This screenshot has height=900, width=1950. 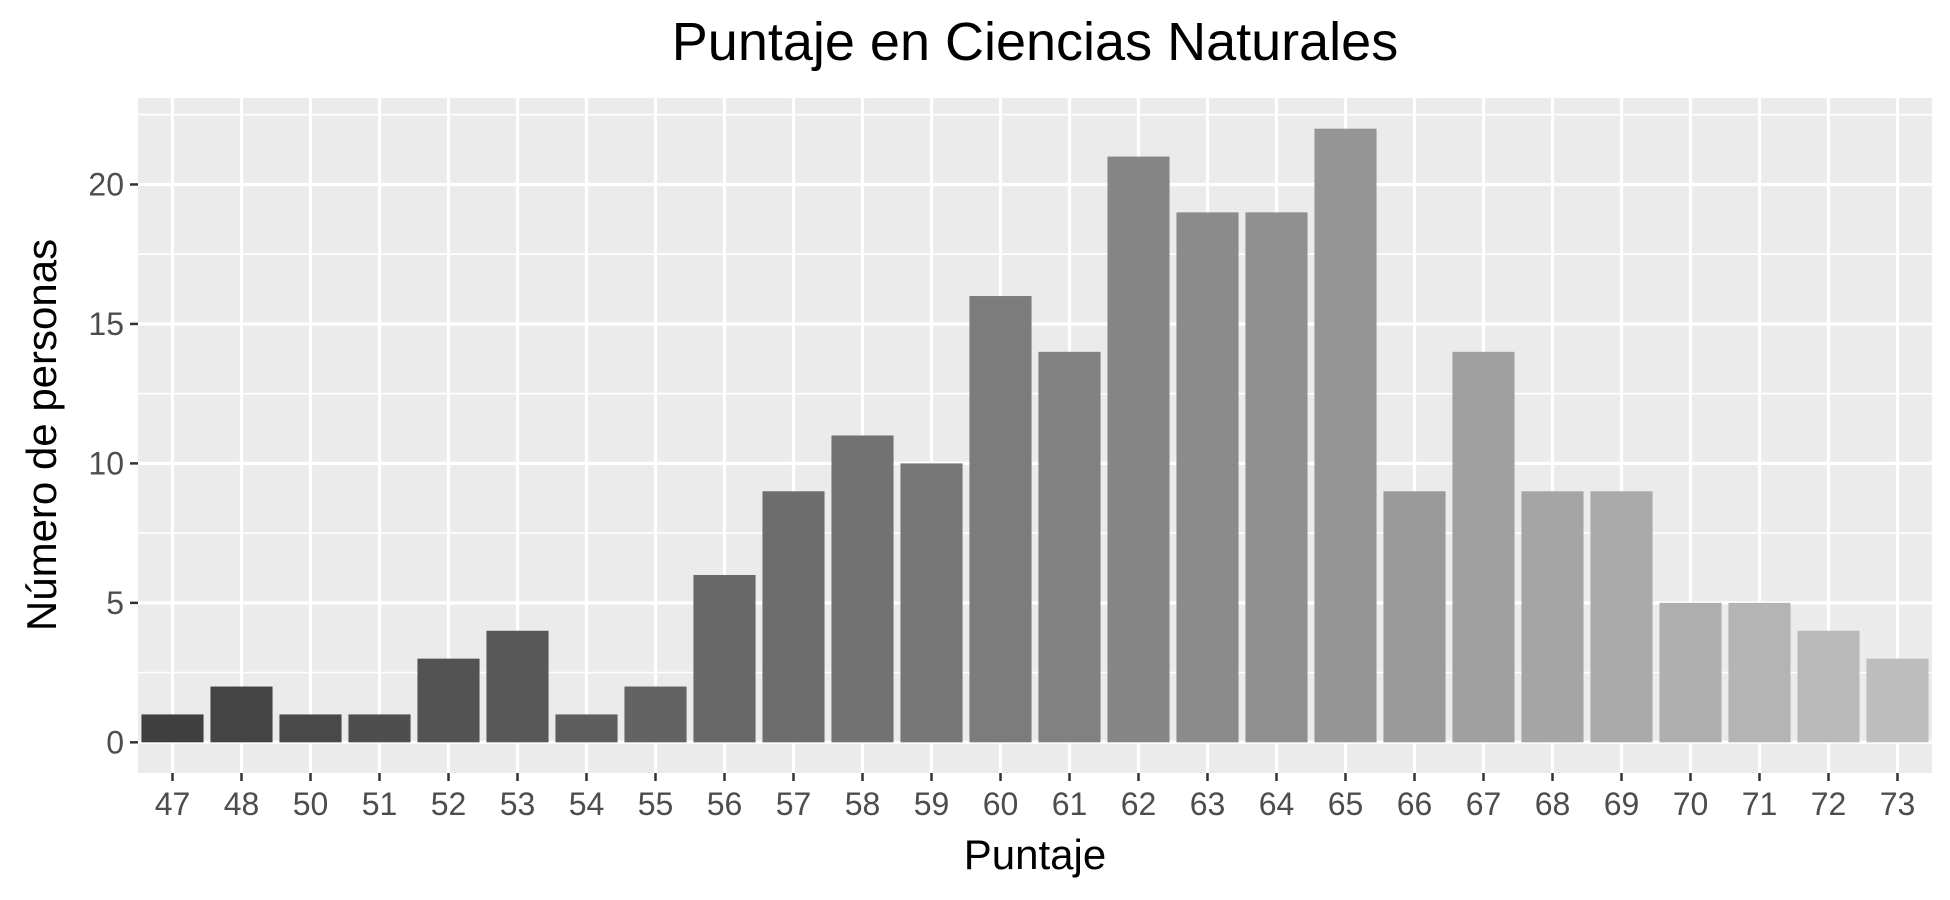 I want to click on x-tick-label: 57, so click(x=794, y=804).